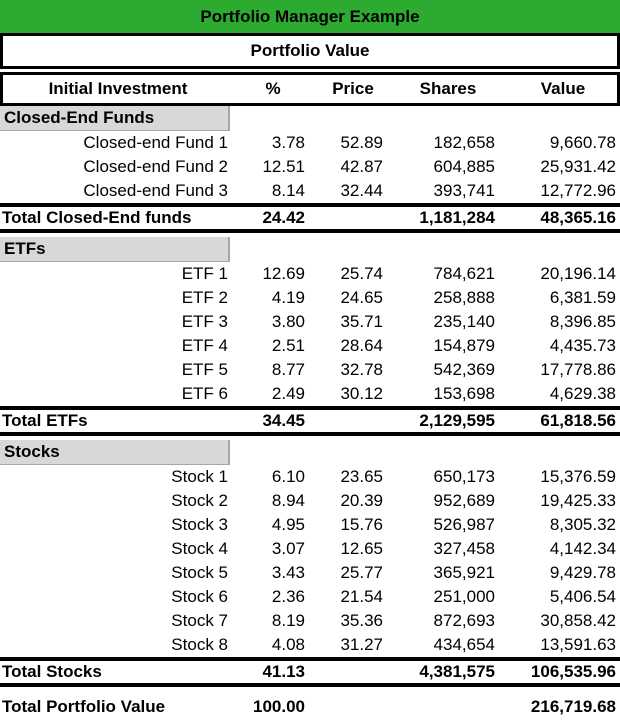  Describe the element at coordinates (310, 16) in the screenshot. I see `title-bar: Portfolio Manager Example` at that location.